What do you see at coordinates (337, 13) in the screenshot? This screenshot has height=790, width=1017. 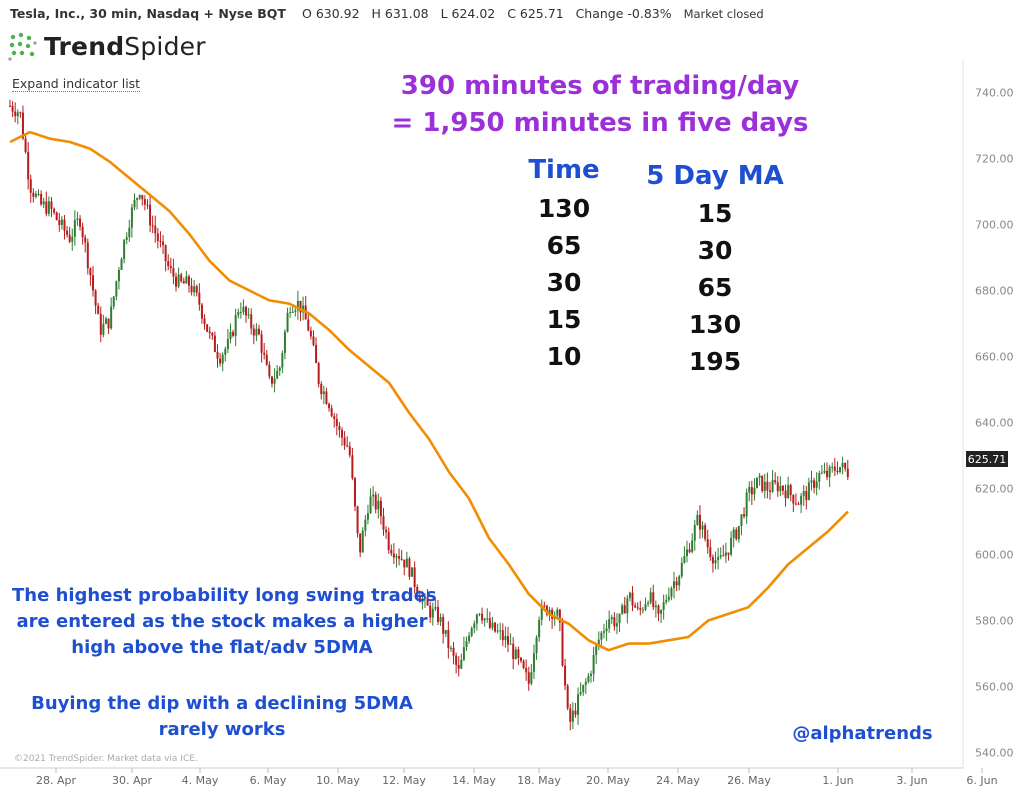 I see `open-value: 630.92` at bounding box center [337, 13].